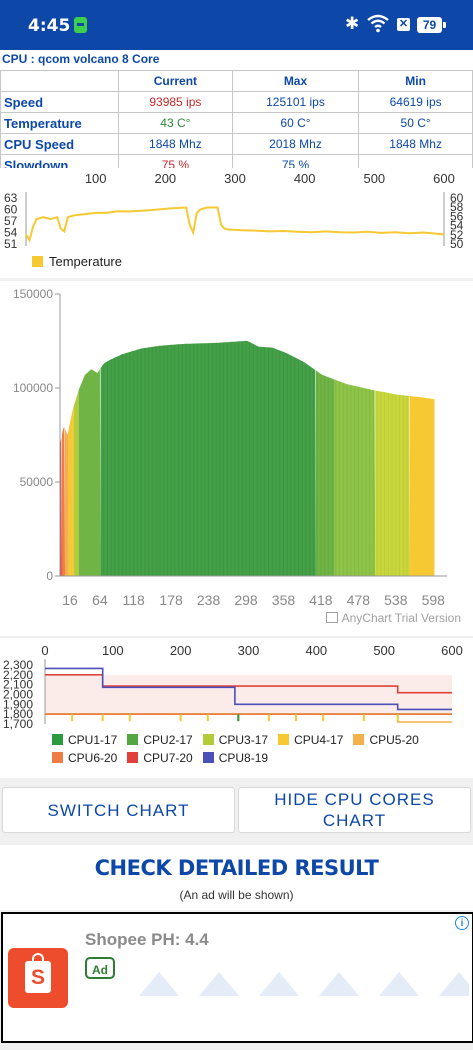 The height and width of the screenshot is (1050, 473). Describe the element at coordinates (236, 102) in the screenshot. I see `stats-row-speed: Speed 93985 ips 125101 ips 64619 ips` at that location.